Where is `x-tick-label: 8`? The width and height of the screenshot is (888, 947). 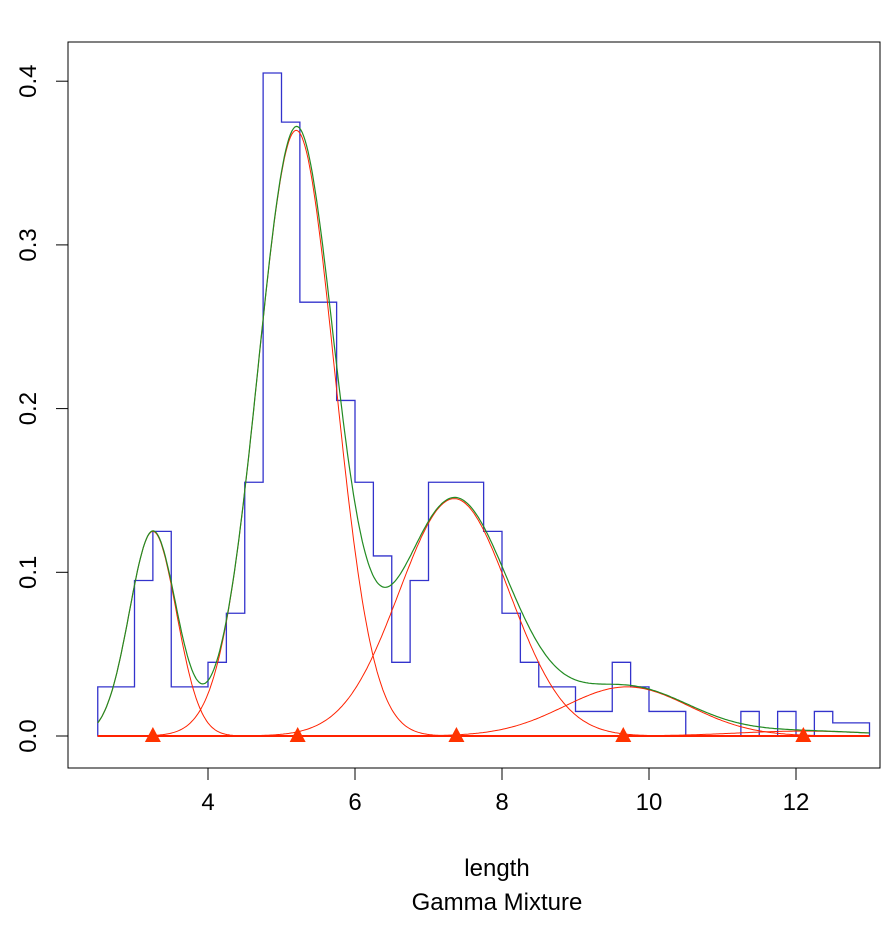
x-tick-label: 8 is located at coordinates (501, 802).